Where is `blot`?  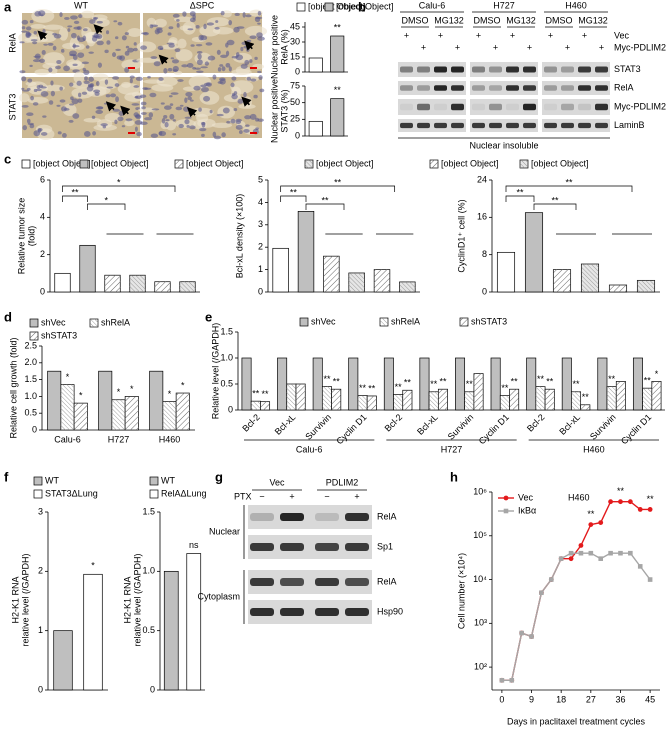
blot is located at coordinates (432, 69).